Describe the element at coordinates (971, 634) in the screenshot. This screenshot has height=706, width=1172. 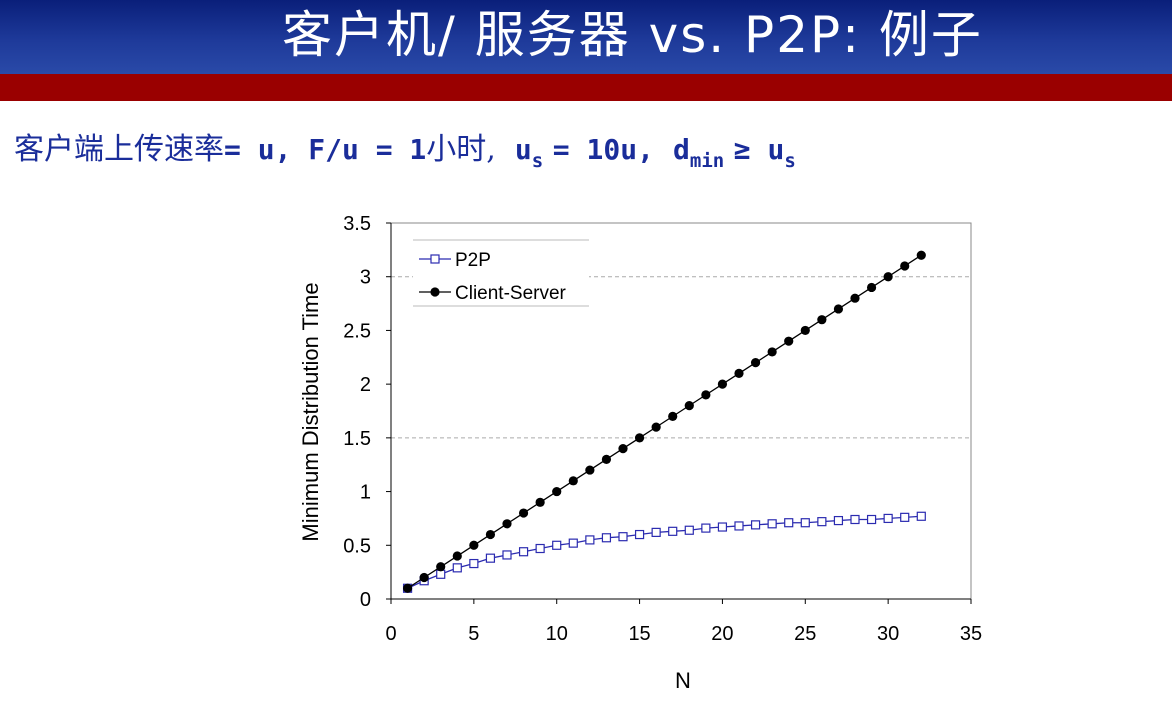
I see `x-tick-label: 35` at that location.